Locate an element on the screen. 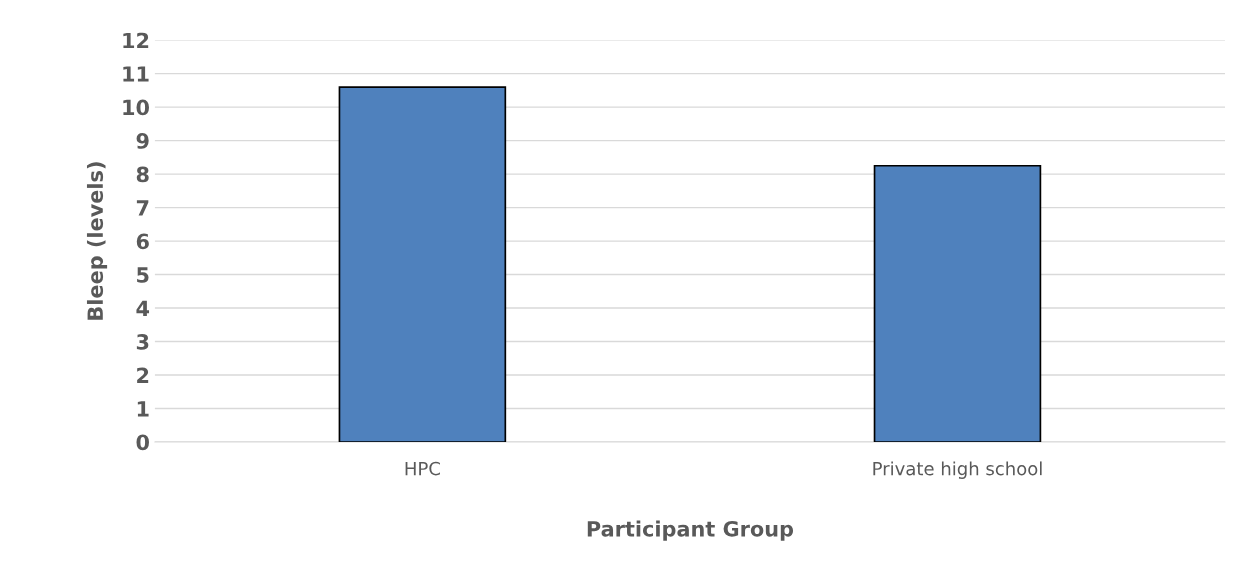  y-axis-title: Bleep (levels) is located at coordinates (97, 241).